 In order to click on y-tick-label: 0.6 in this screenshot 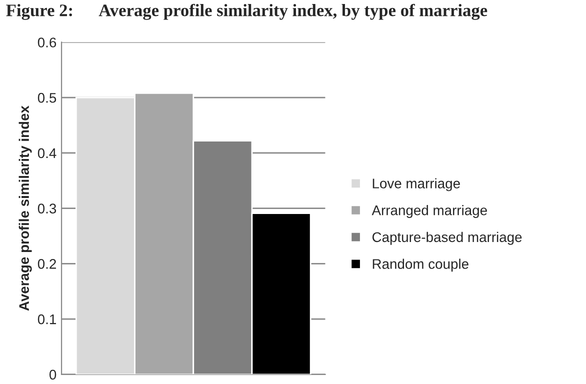, I will do `click(47, 43)`.